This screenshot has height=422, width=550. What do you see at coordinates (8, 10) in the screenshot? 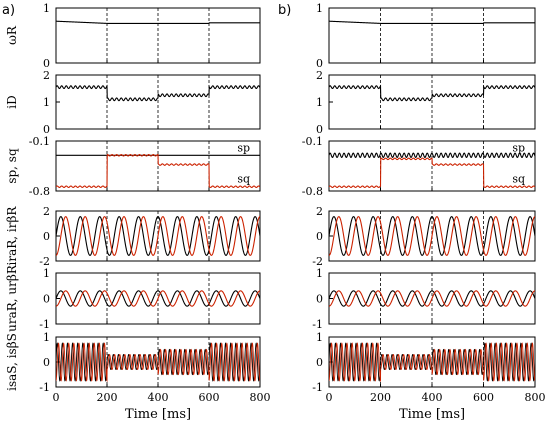
I see `panel-label-a: a)` at bounding box center [8, 10].